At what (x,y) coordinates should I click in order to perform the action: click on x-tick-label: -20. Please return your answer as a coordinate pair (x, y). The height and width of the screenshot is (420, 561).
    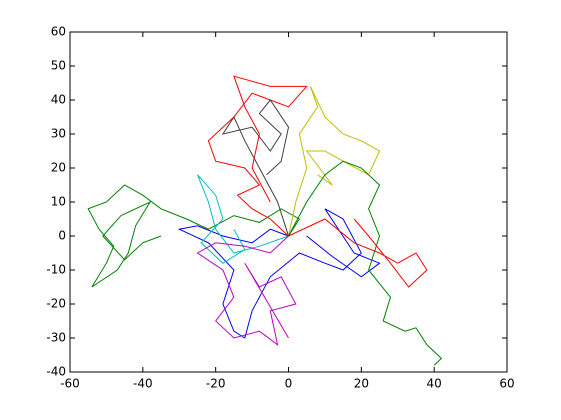
    Looking at the image, I should click on (216, 384).